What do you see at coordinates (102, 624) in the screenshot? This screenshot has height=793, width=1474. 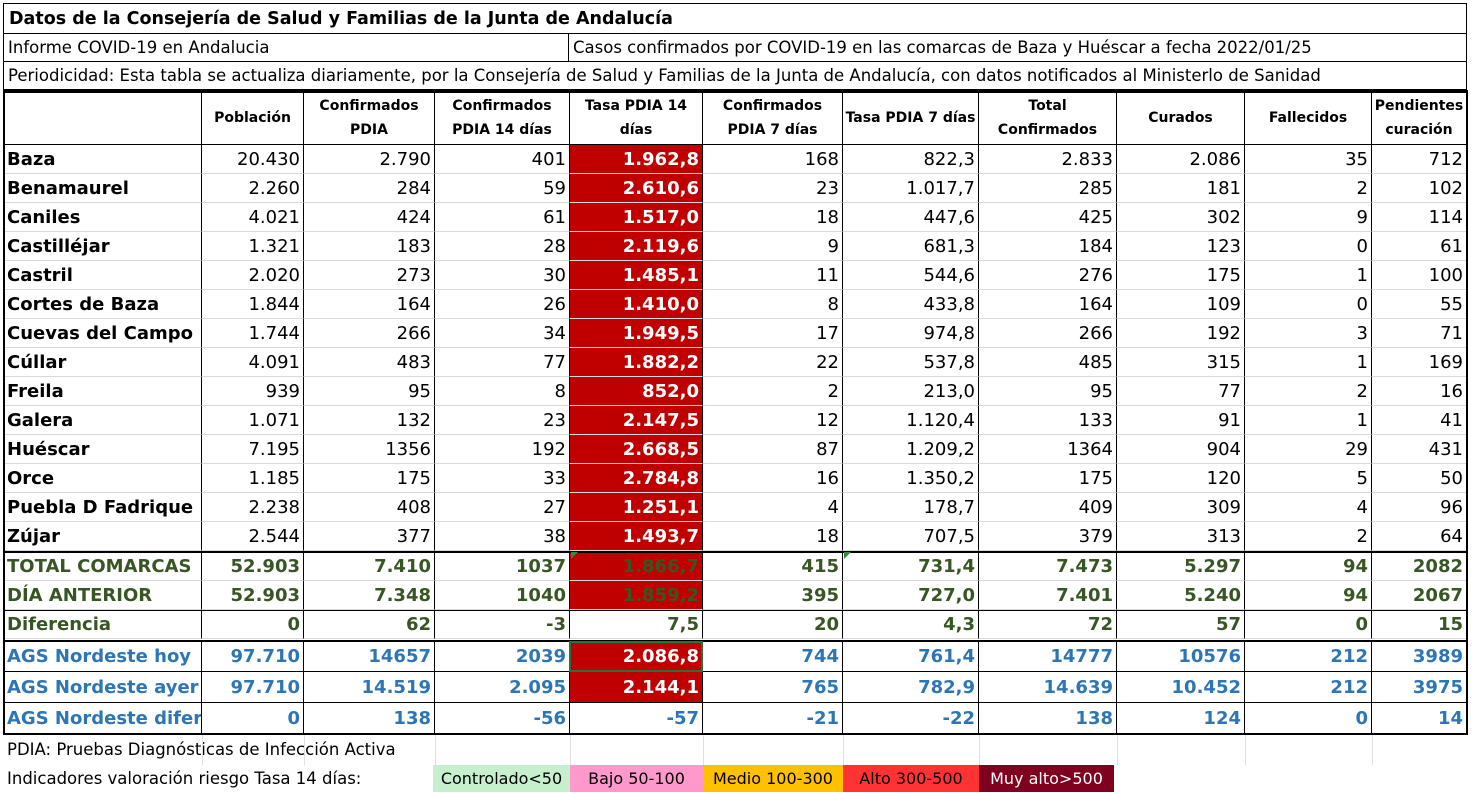 I see `row-label: Diferencia` at bounding box center [102, 624].